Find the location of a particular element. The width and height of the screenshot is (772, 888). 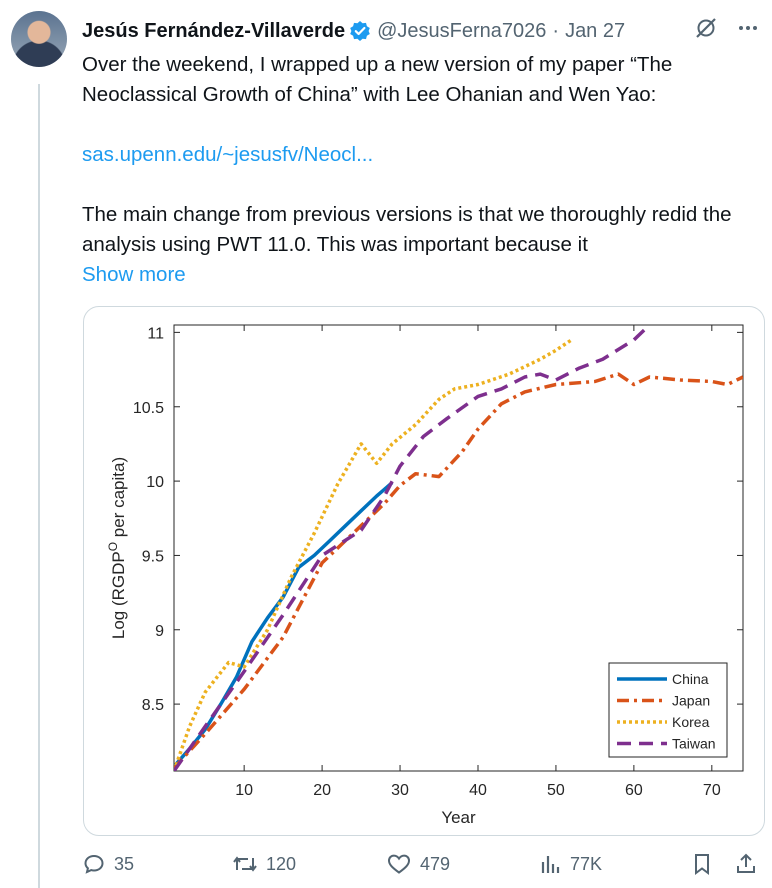

x-tick-label: 50 is located at coordinates (556, 790).